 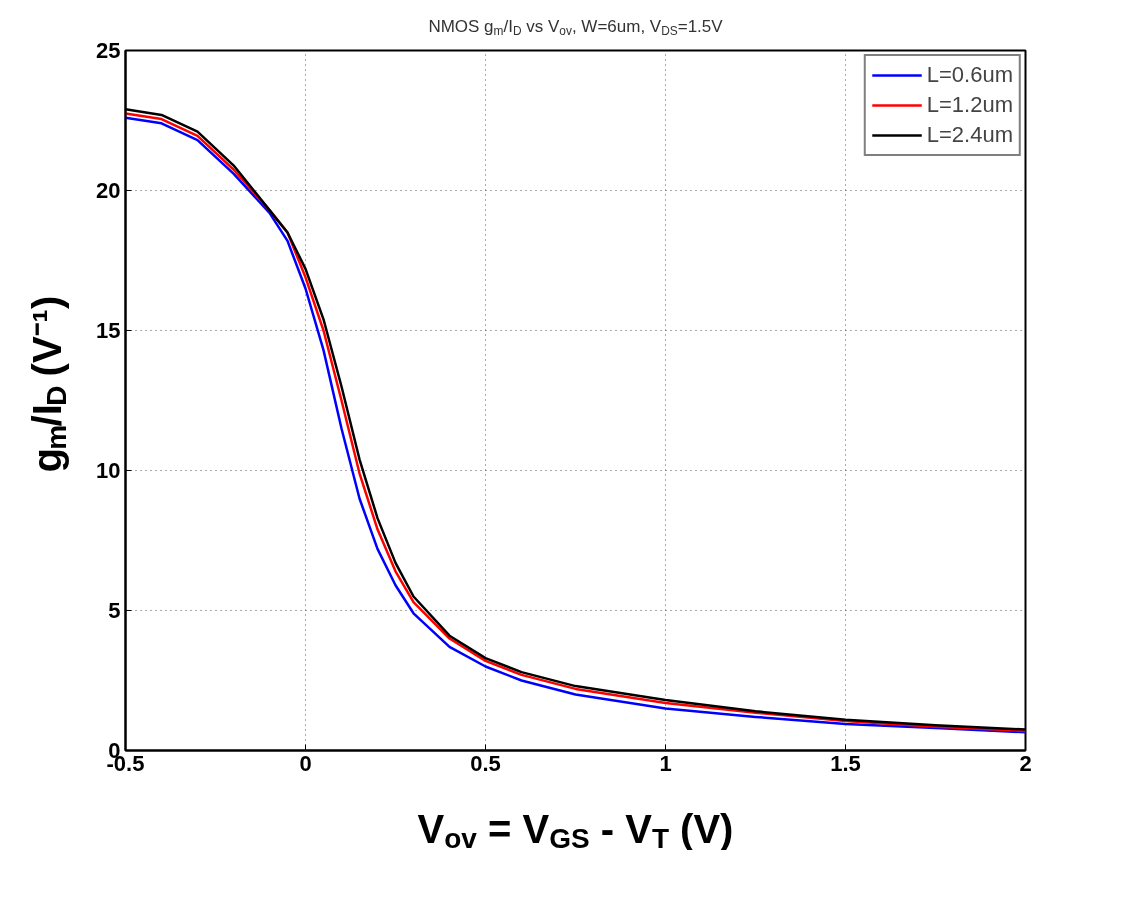 What do you see at coordinates (665, 763) in the screenshot?
I see `x-tick-label: 1` at bounding box center [665, 763].